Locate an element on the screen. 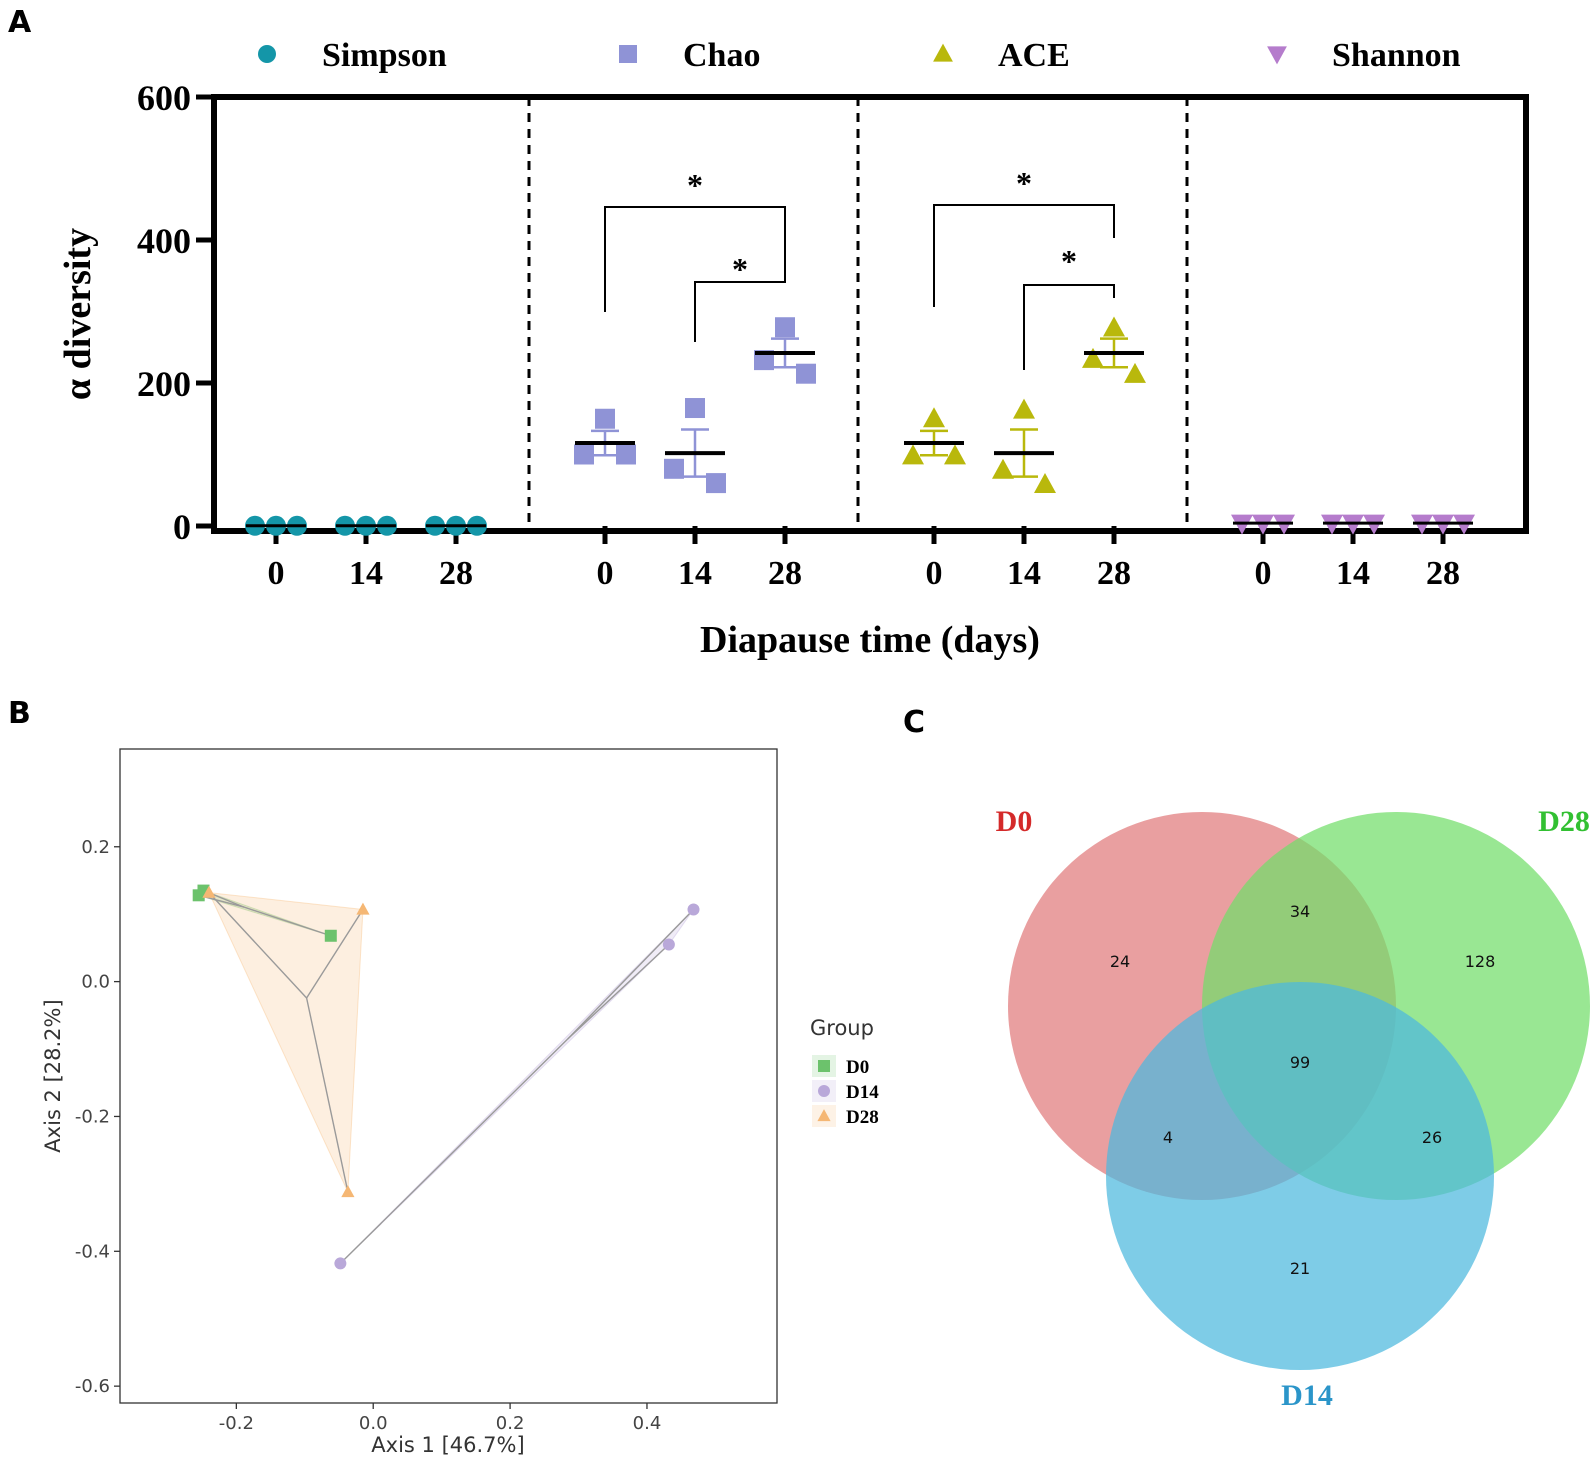  panel-label-a: A is located at coordinates (20, 22).